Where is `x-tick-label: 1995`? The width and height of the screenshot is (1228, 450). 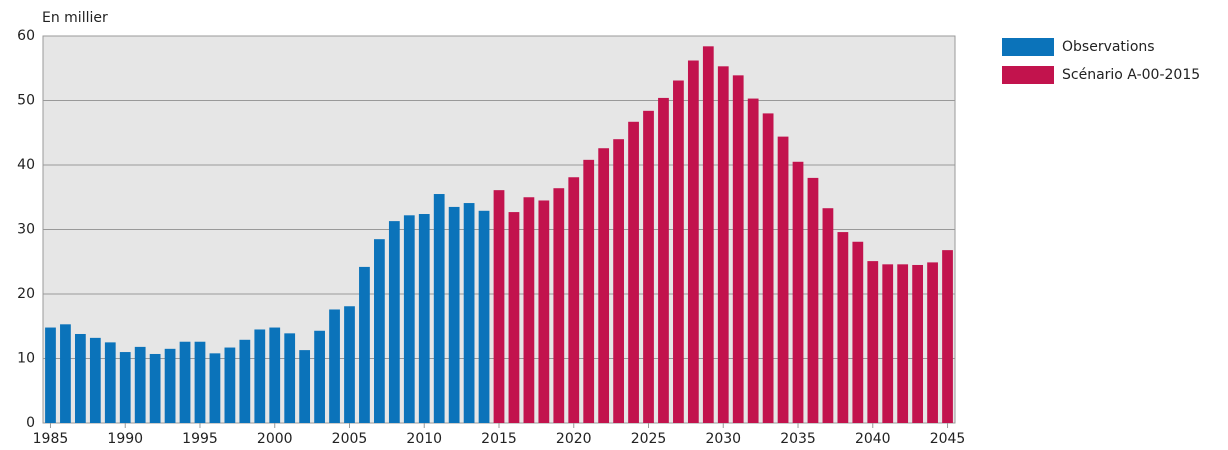
x-tick-label: 1995 is located at coordinates (200, 439).